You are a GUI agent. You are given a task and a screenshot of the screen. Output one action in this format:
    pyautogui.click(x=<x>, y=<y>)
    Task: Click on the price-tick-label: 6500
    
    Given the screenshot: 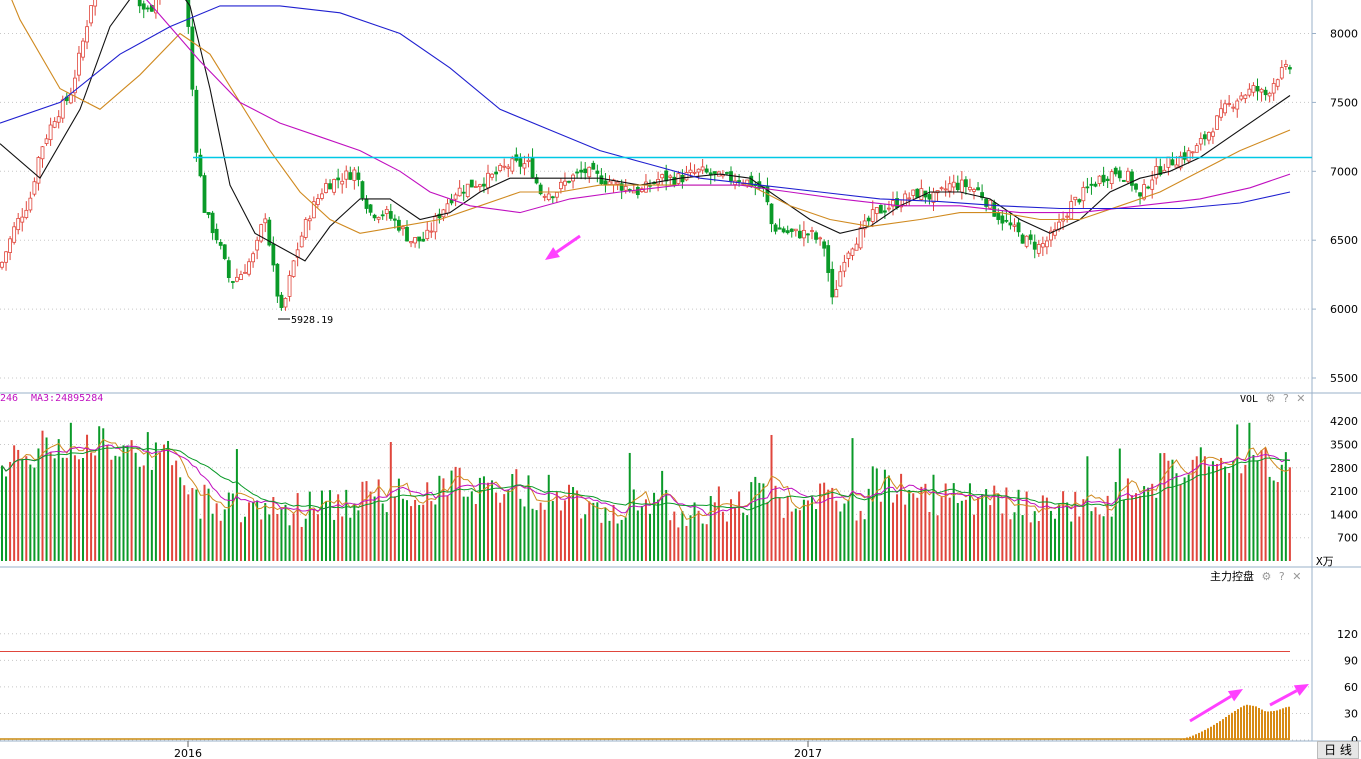 What is the action you would take?
    pyautogui.click(x=1344, y=240)
    